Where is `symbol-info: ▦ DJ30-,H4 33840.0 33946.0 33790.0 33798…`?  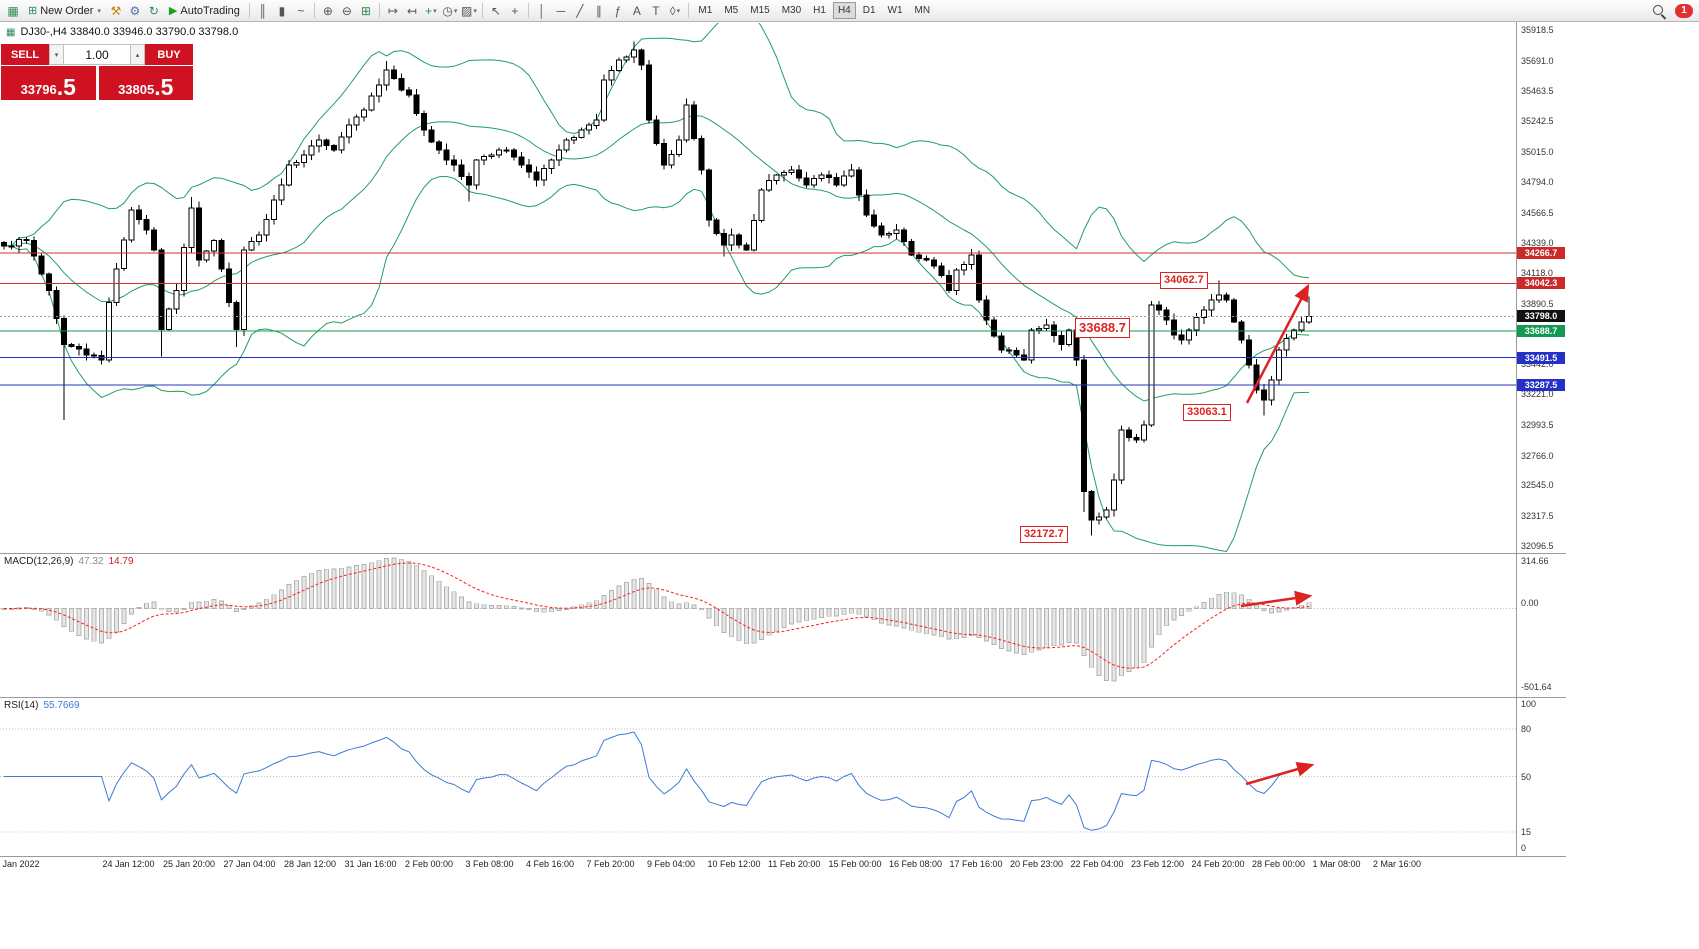
symbol-info: ▦ DJ30-,H4 33840.0 33946.0 33790.0 33798… is located at coordinates (122, 32).